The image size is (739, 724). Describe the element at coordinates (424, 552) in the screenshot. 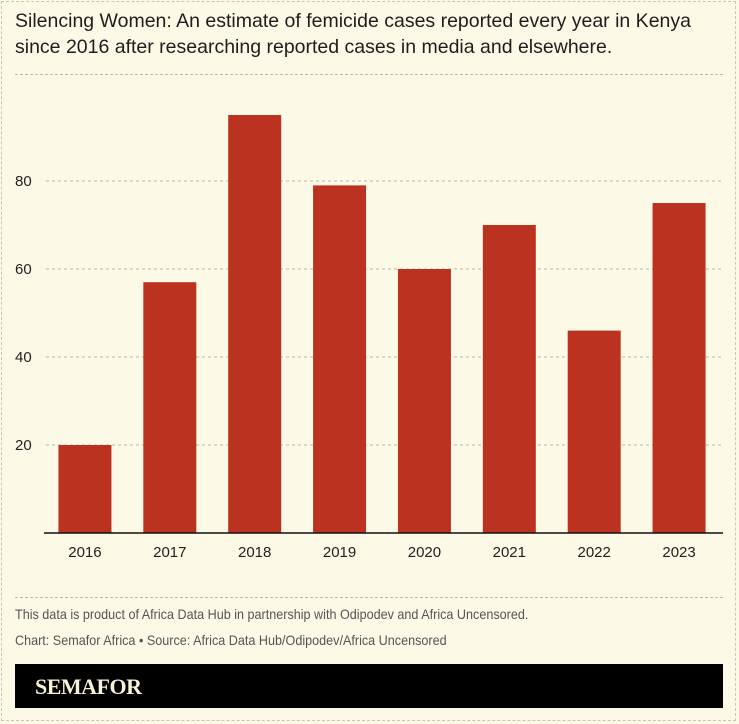

I see `x-tick-label: 2020` at that location.